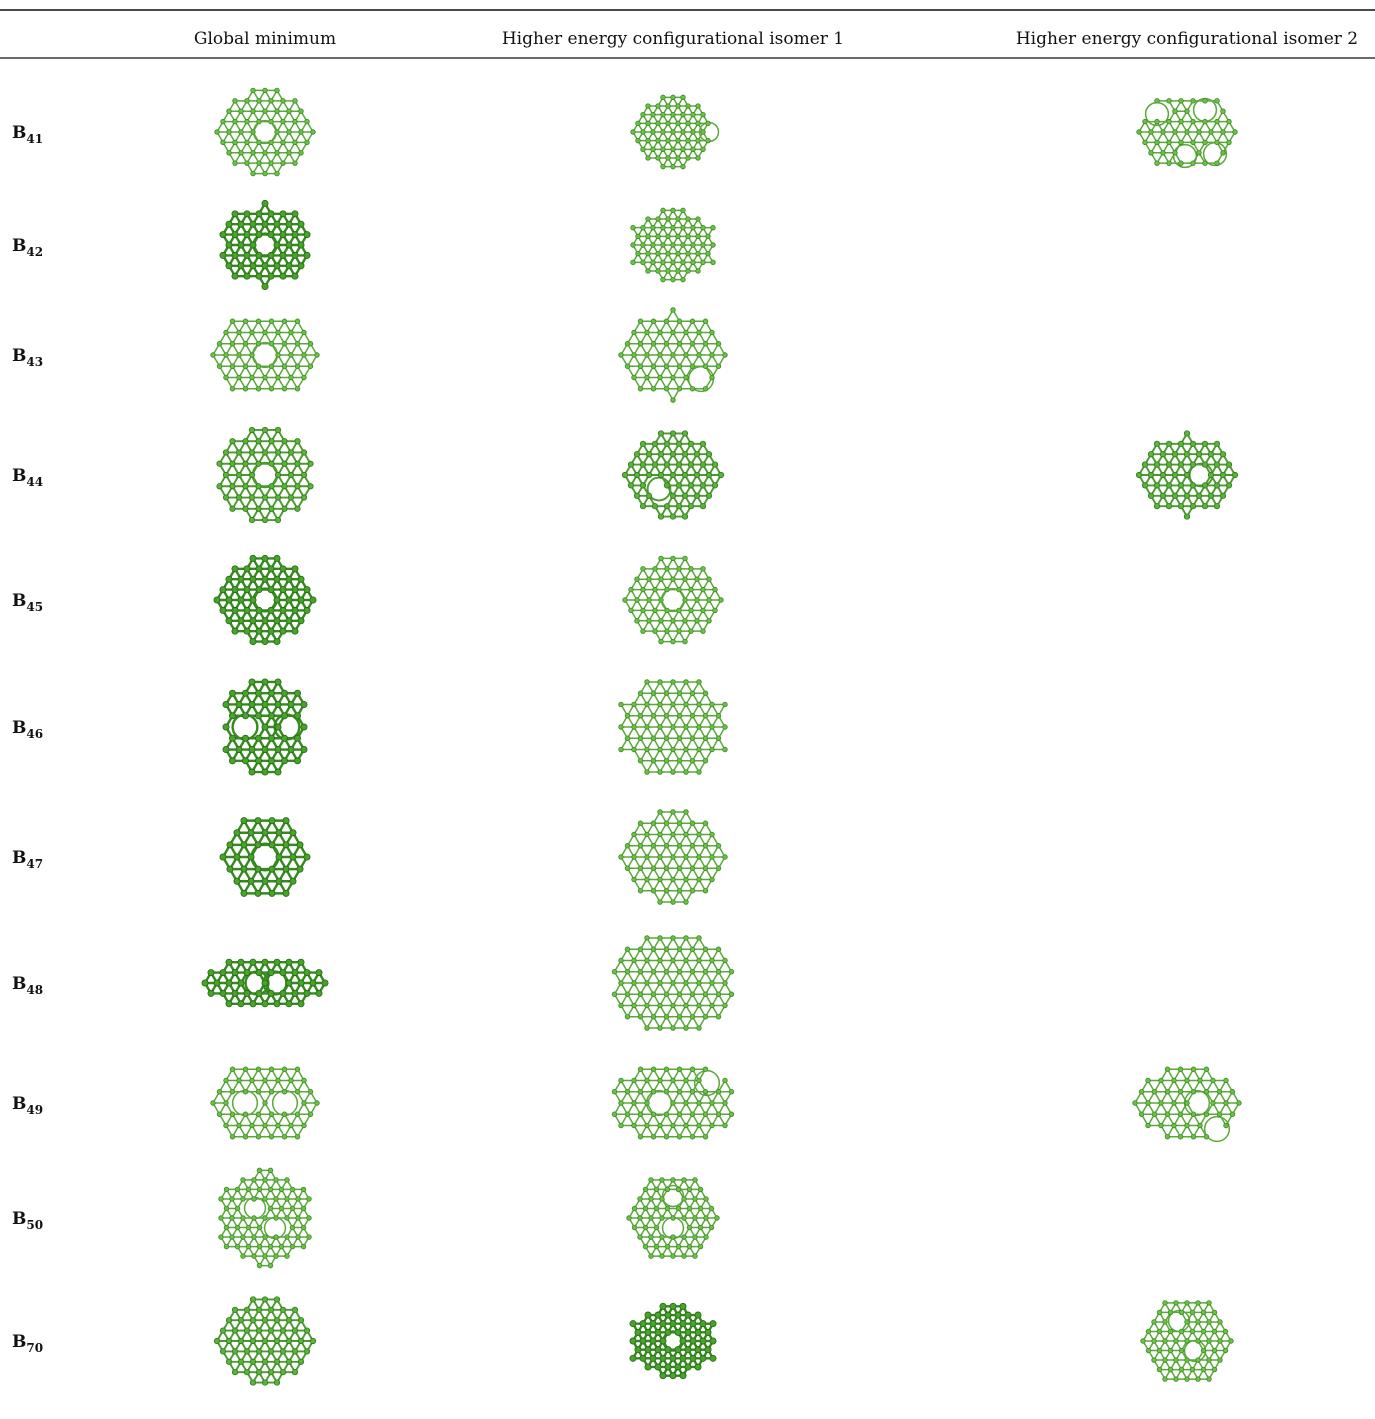 The height and width of the screenshot is (1419, 1375). I want to click on column-header: Global minimum, so click(265, 39).